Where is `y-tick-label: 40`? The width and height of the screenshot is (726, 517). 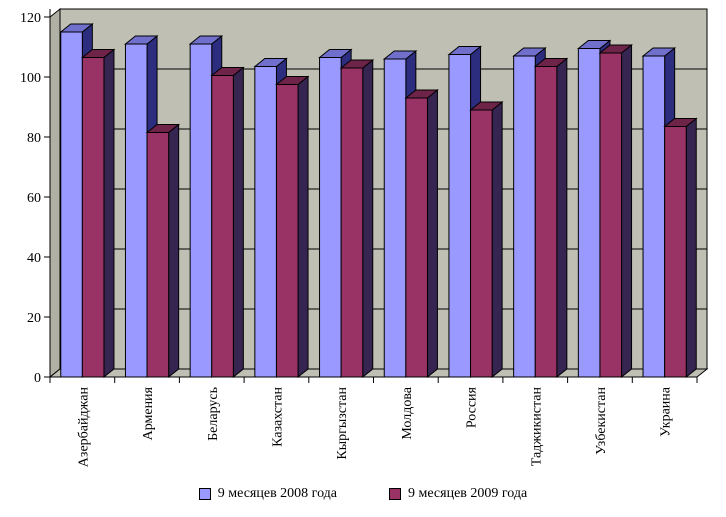 y-tick-label: 40 is located at coordinates (34, 258).